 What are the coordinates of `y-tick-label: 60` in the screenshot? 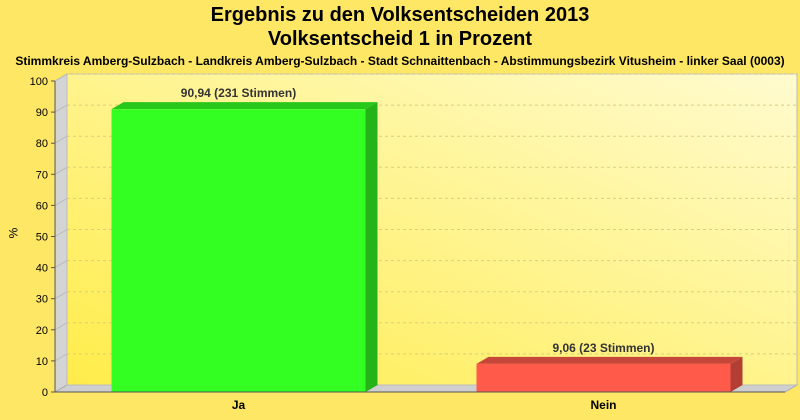 It's located at (42, 206).